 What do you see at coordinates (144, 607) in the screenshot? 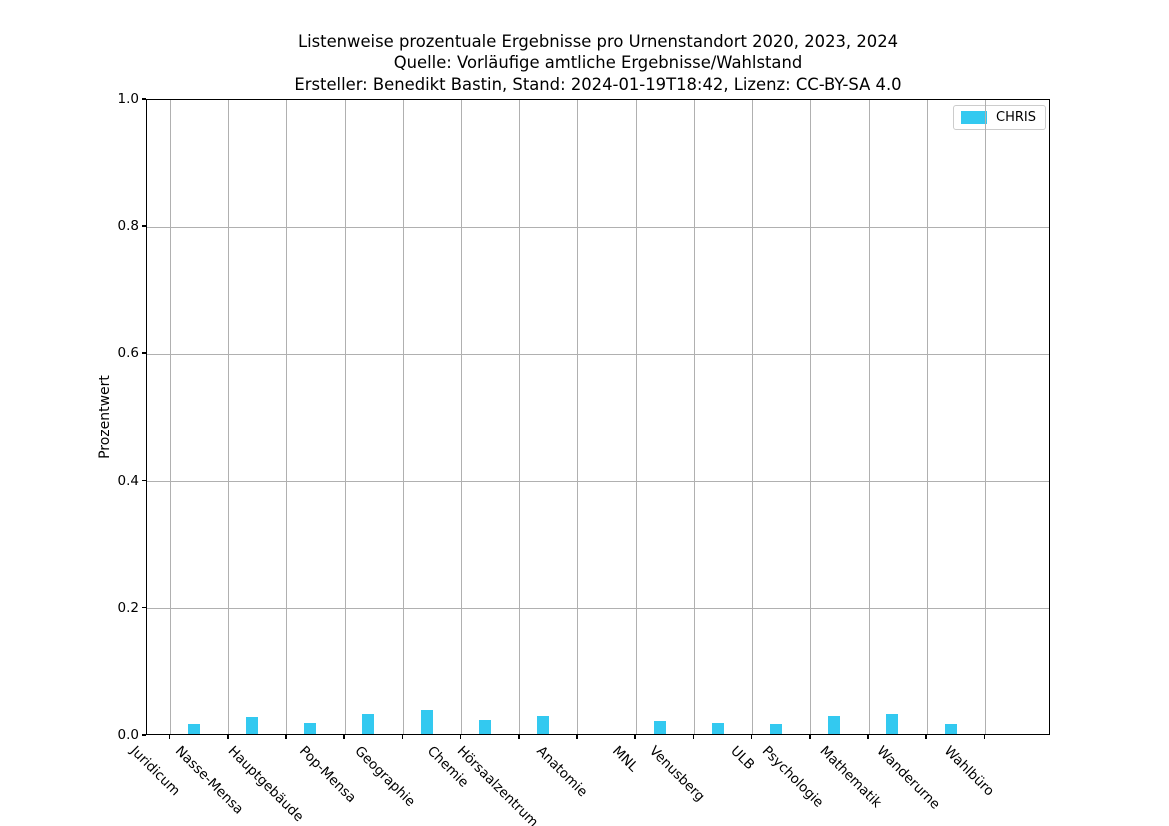
I see `y-tick-mark-0.2` at bounding box center [144, 607].